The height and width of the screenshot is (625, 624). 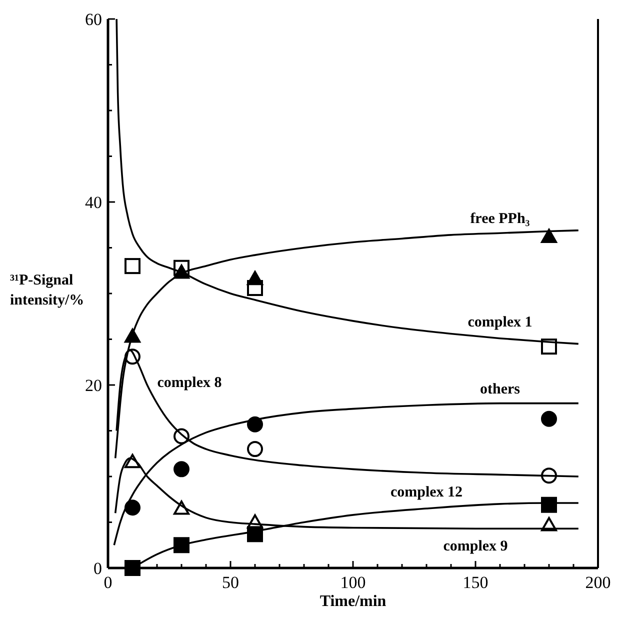 I want to click on y-tick-label: 20, so click(x=93, y=385).